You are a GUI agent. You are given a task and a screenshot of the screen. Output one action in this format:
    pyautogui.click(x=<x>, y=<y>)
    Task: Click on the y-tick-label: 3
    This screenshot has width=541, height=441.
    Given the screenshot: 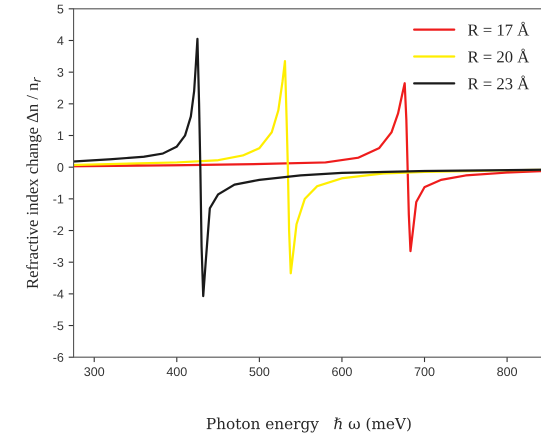 What is the action you would take?
    pyautogui.click(x=60, y=72)
    